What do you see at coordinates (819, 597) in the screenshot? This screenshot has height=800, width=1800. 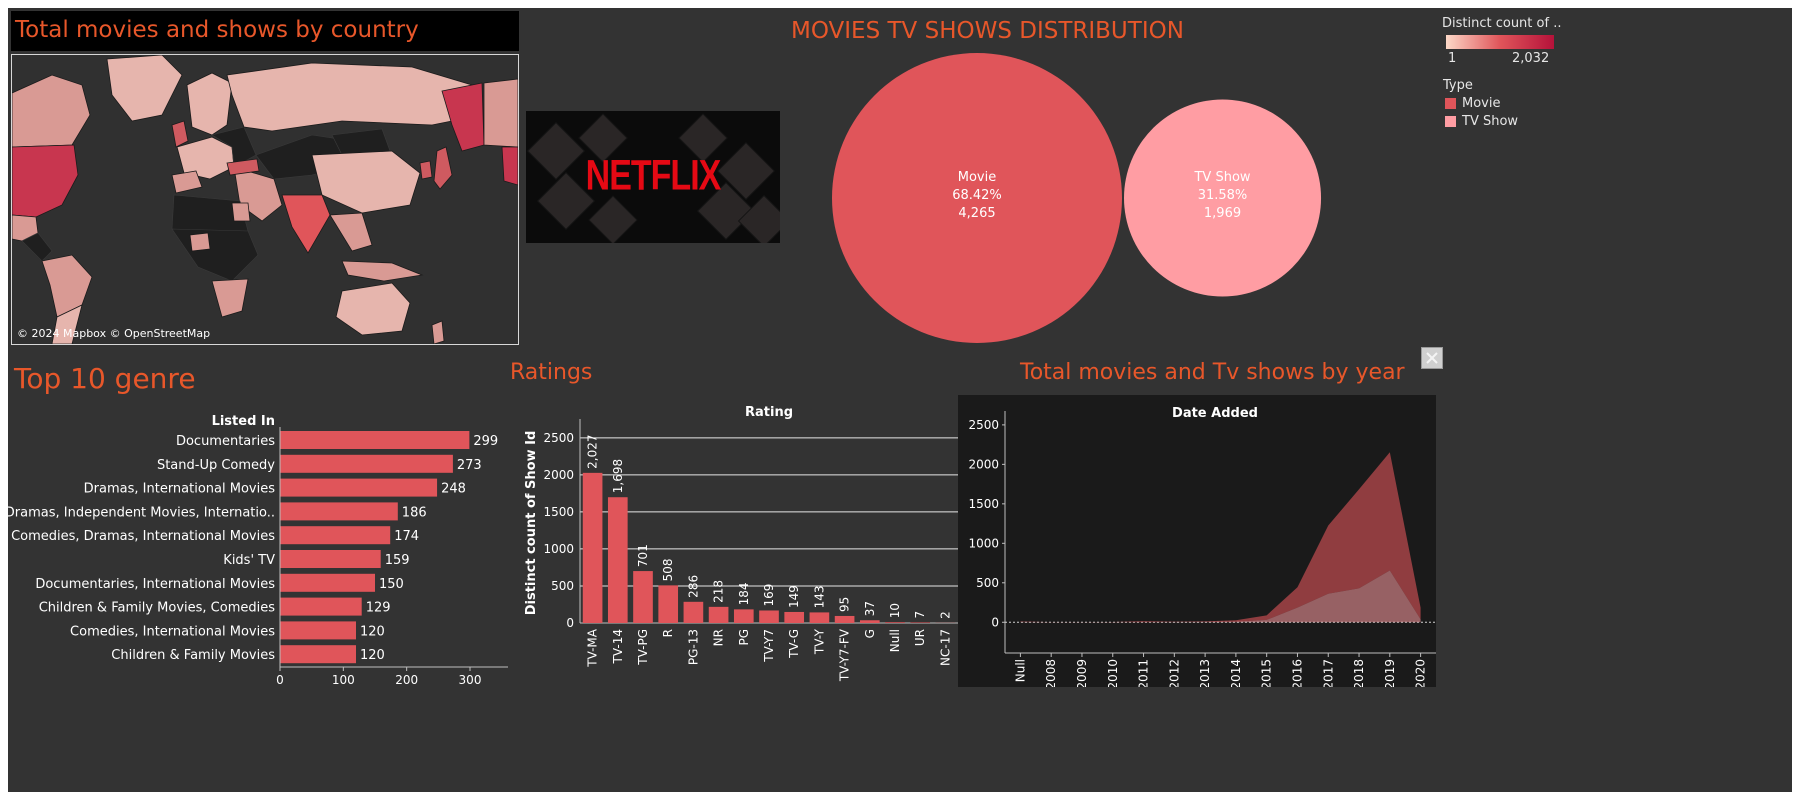 I see `rating-value-label: 143` at bounding box center [819, 597].